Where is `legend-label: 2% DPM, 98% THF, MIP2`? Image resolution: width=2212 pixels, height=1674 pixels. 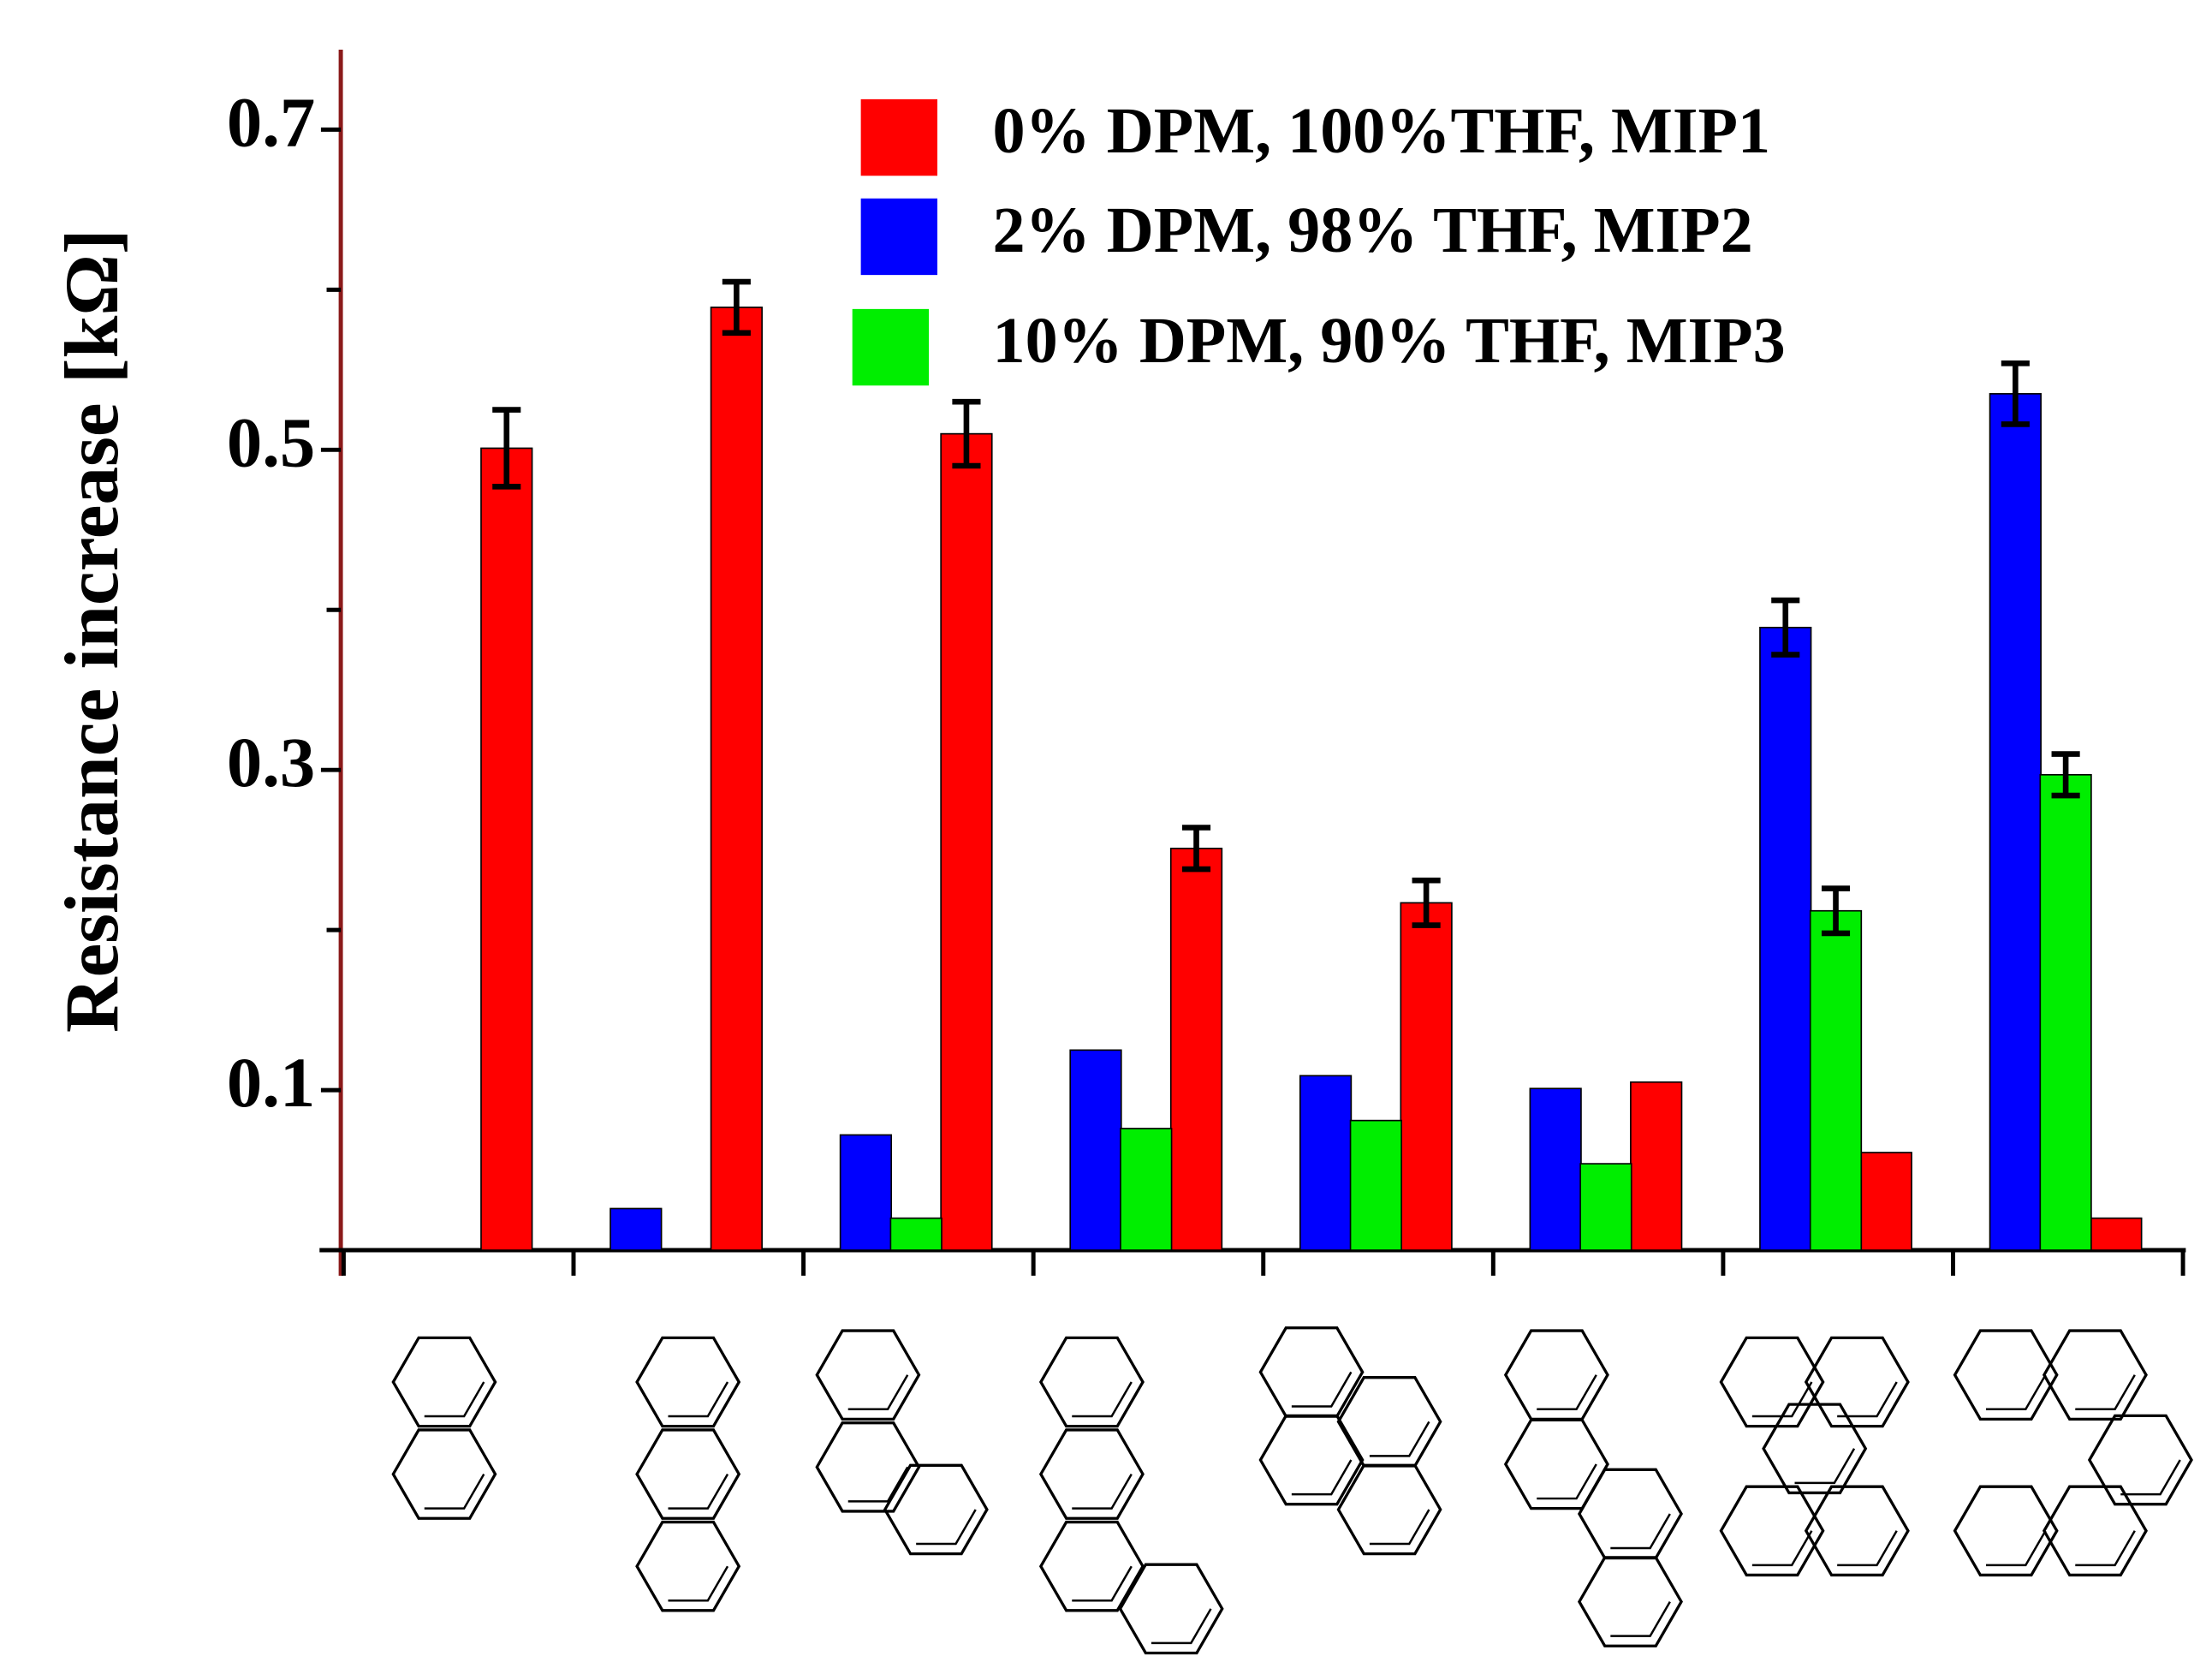
legend-label: 2% DPM, 98% THF, MIP2 is located at coordinates (1373, 230).